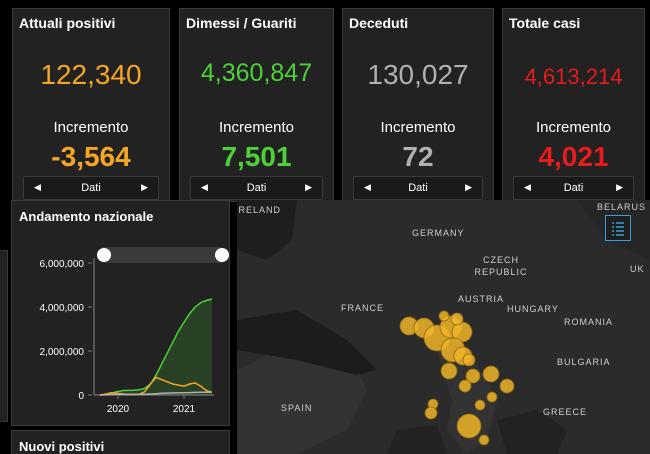  I want to click on map-label: HUNGARY, so click(533, 309).